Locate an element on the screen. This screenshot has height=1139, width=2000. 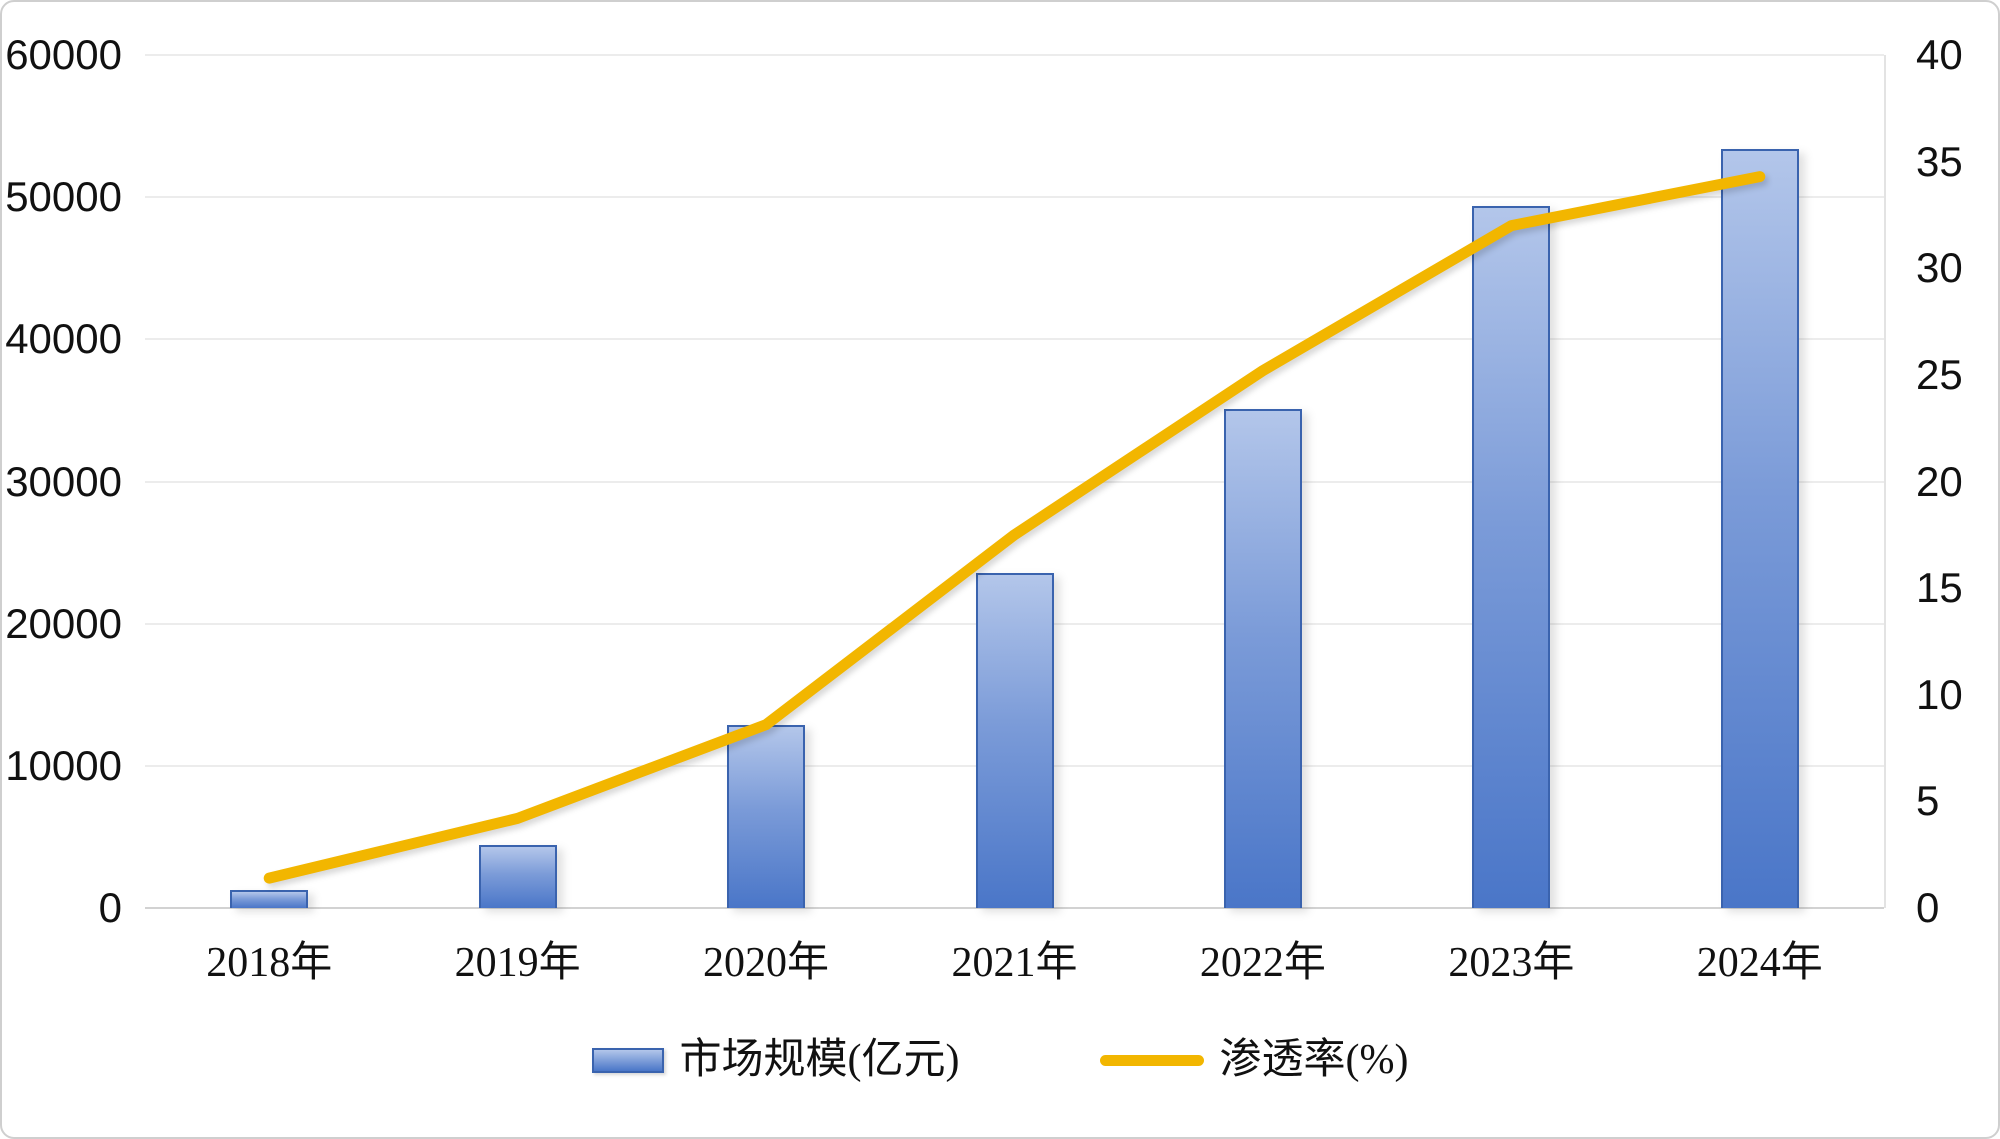
legend-item-market-size: 市场规模(亿元) is located at coordinates (775, 1060).